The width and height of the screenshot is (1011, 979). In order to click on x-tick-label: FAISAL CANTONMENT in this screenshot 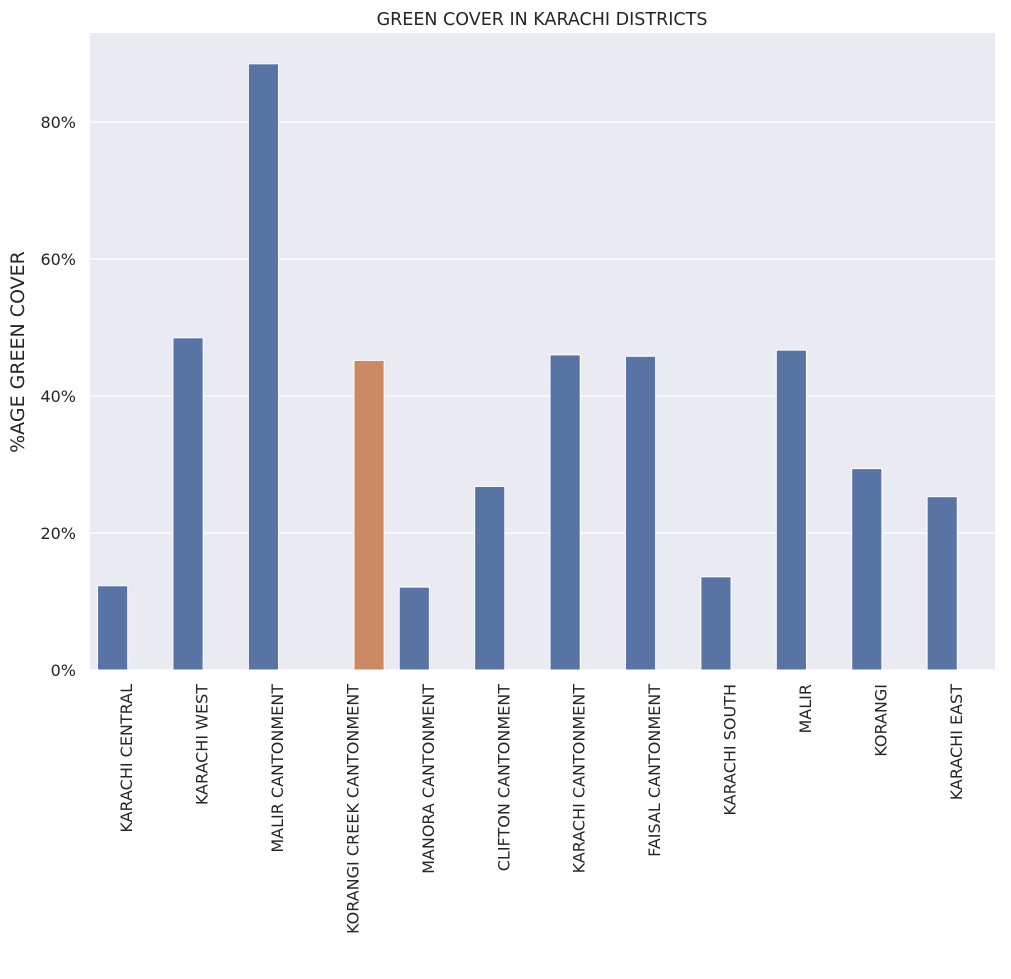, I will do `click(654, 770)`.